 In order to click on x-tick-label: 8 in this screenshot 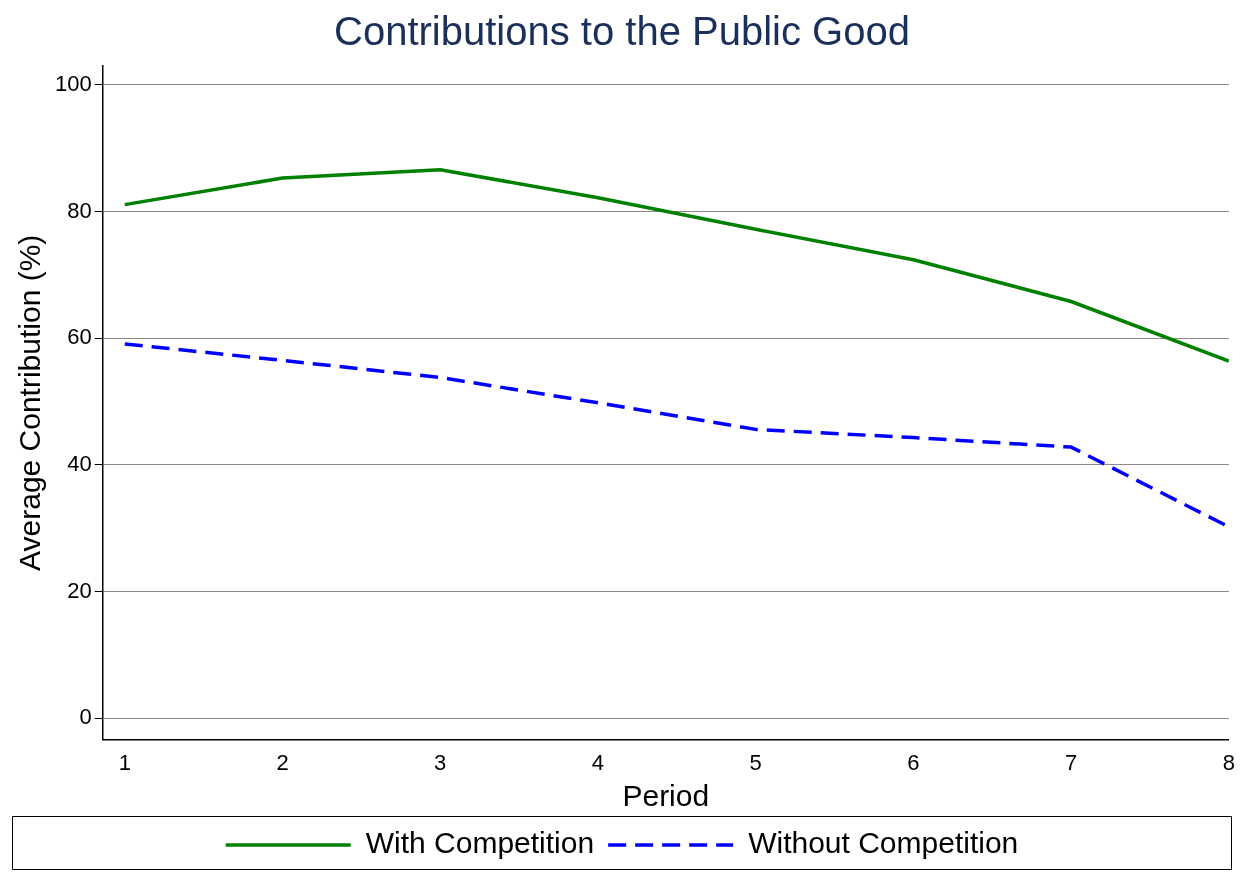, I will do `click(1229, 762)`.